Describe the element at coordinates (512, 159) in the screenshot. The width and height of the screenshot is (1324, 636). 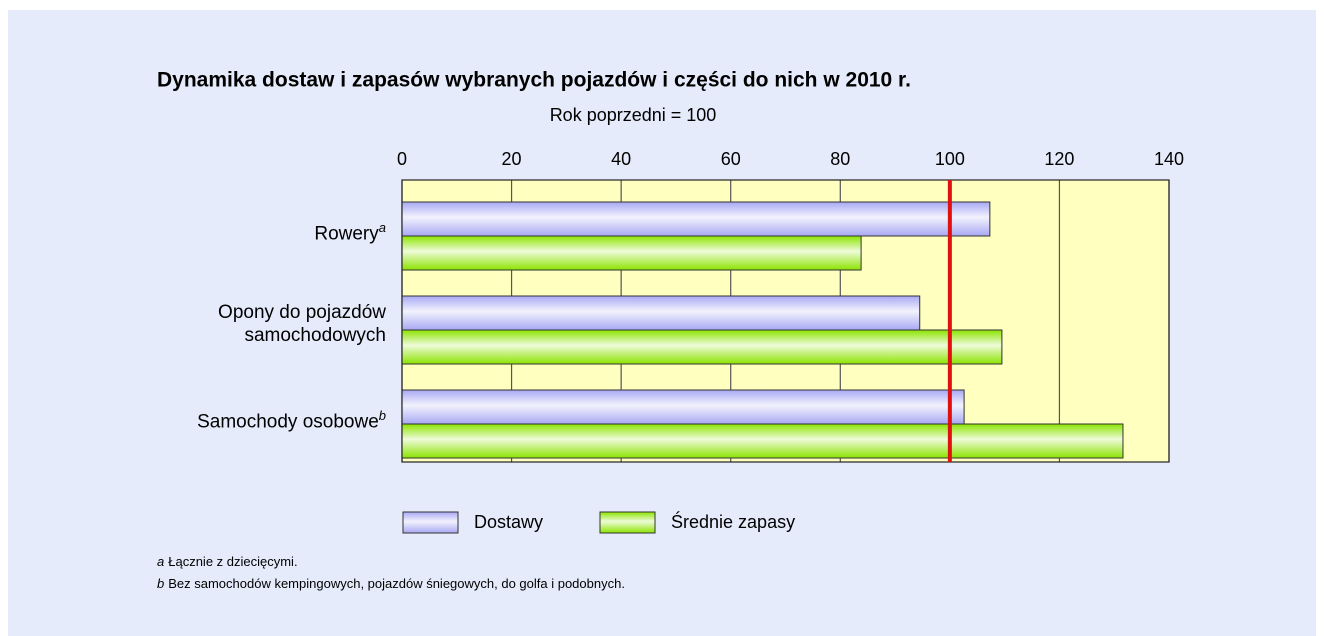
I see `x-tick-label: 20` at that location.